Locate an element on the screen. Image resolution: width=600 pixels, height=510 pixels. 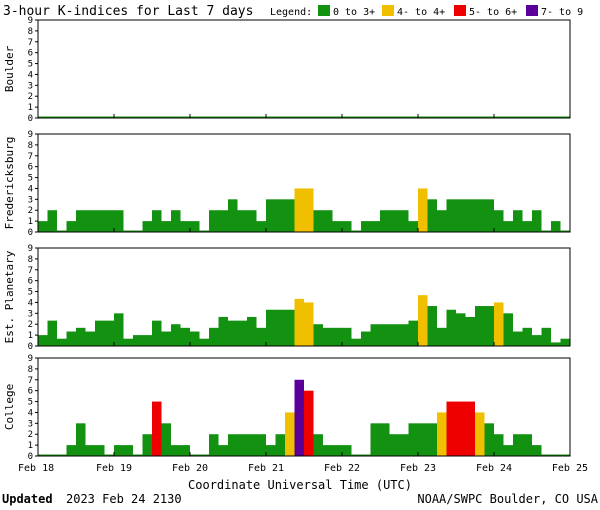
x-tick-label: Feb 19 is located at coordinates (114, 468).